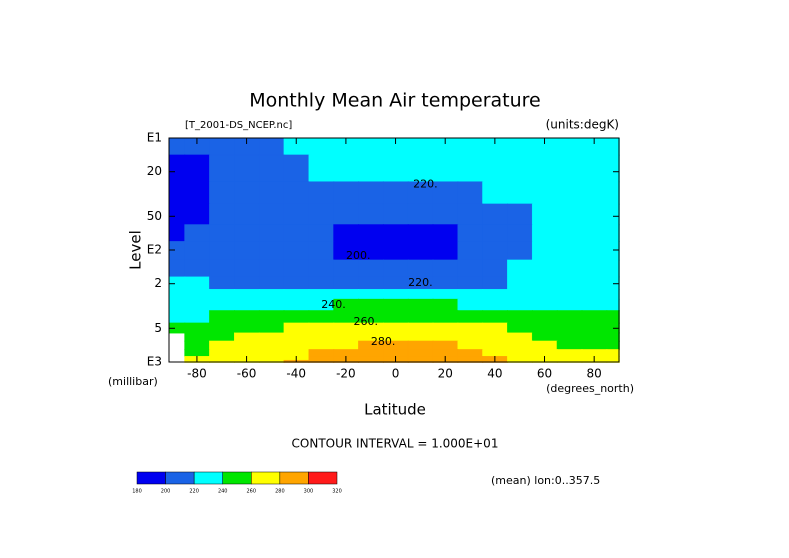  Describe the element at coordinates (337, 492) in the screenshot. I see `colorbar-label: 320` at that location.